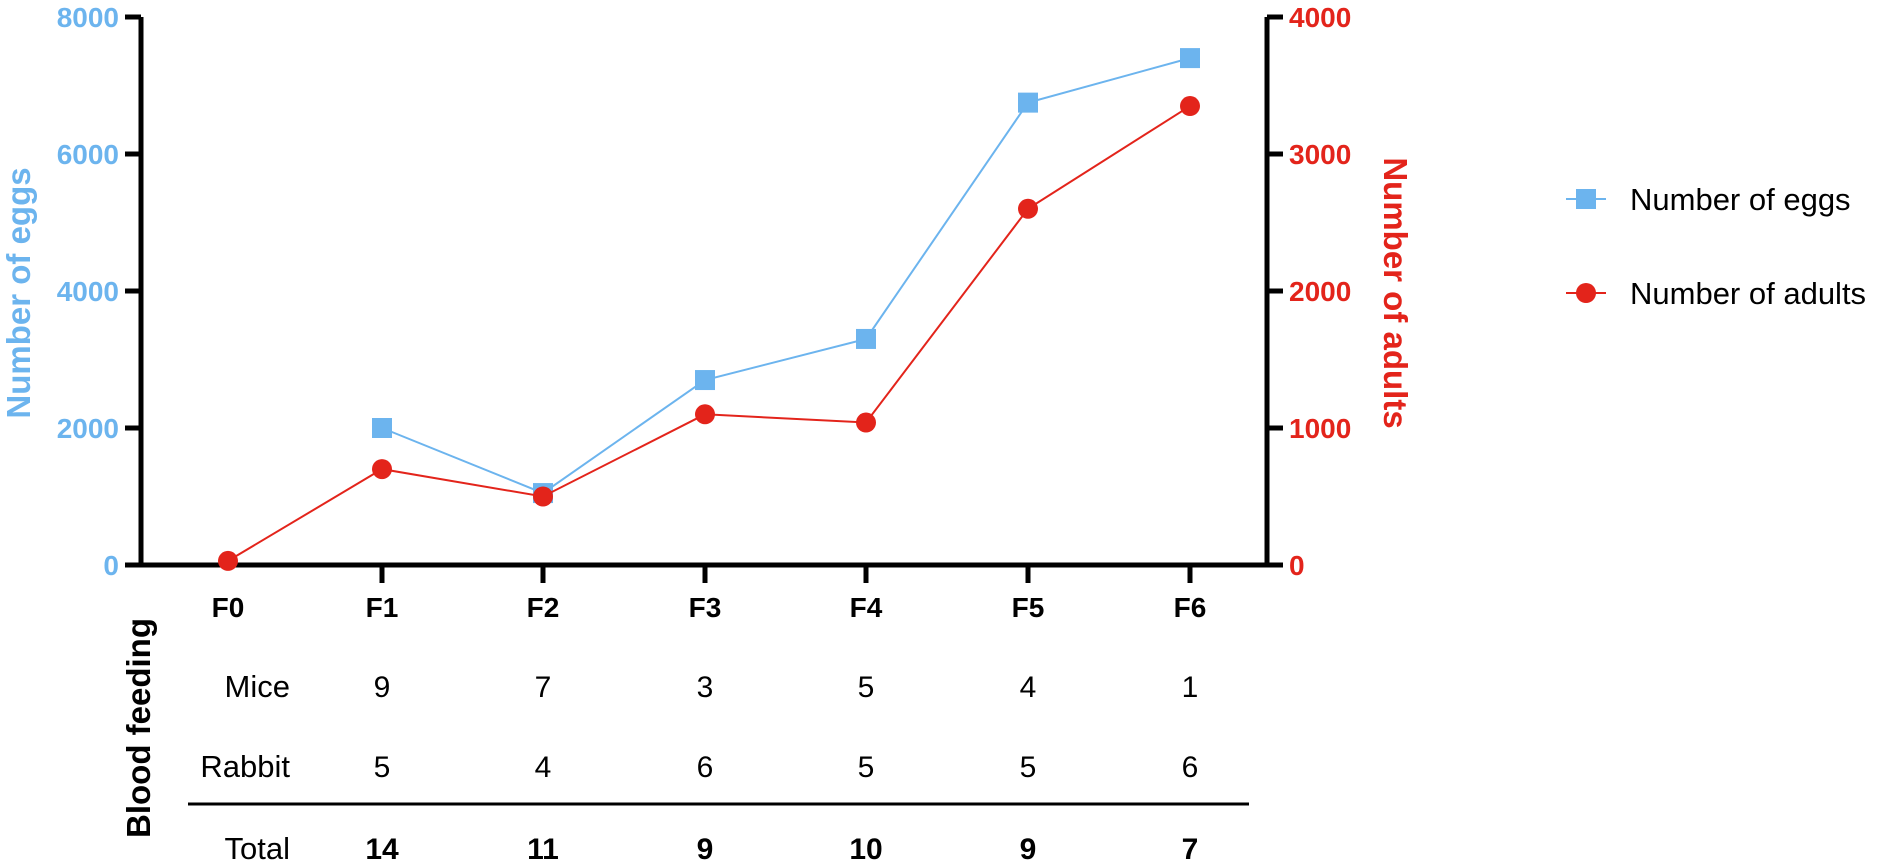  Describe the element at coordinates (382, 687) in the screenshot. I see `table-cell: 9` at that location.